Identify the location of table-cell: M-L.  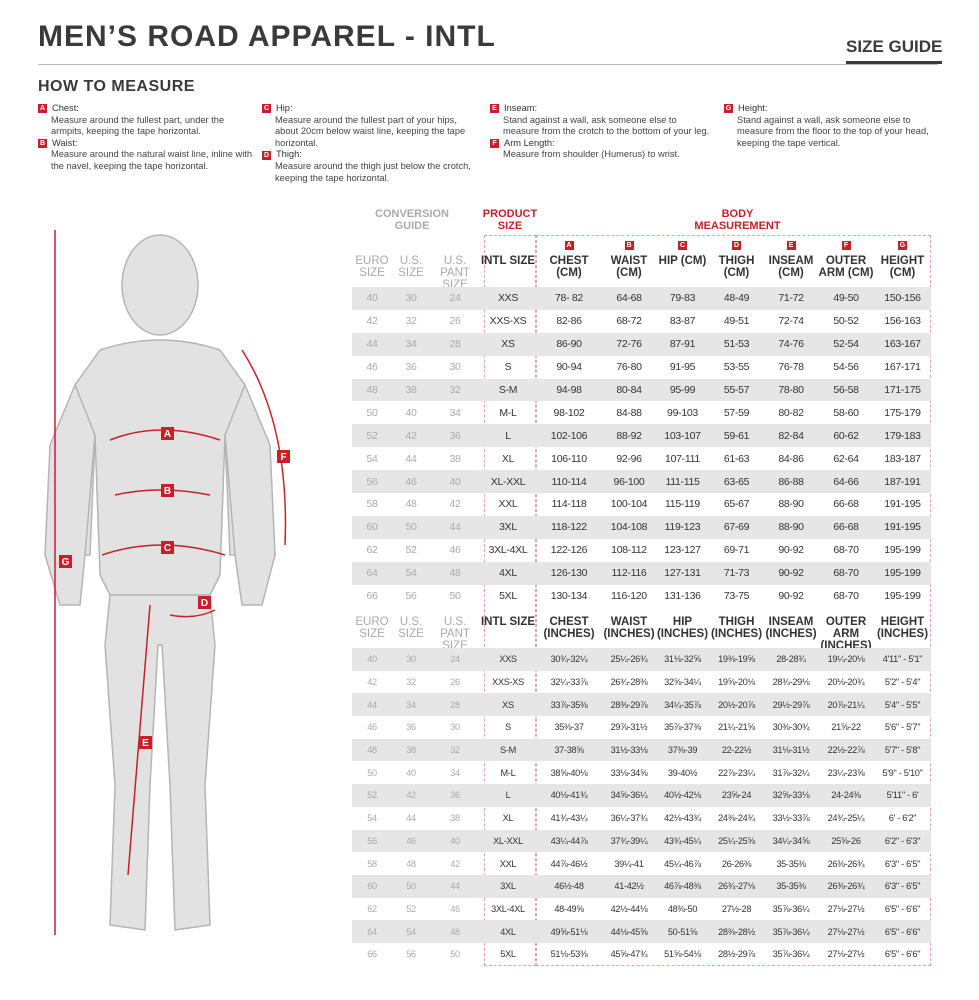
(508, 772).